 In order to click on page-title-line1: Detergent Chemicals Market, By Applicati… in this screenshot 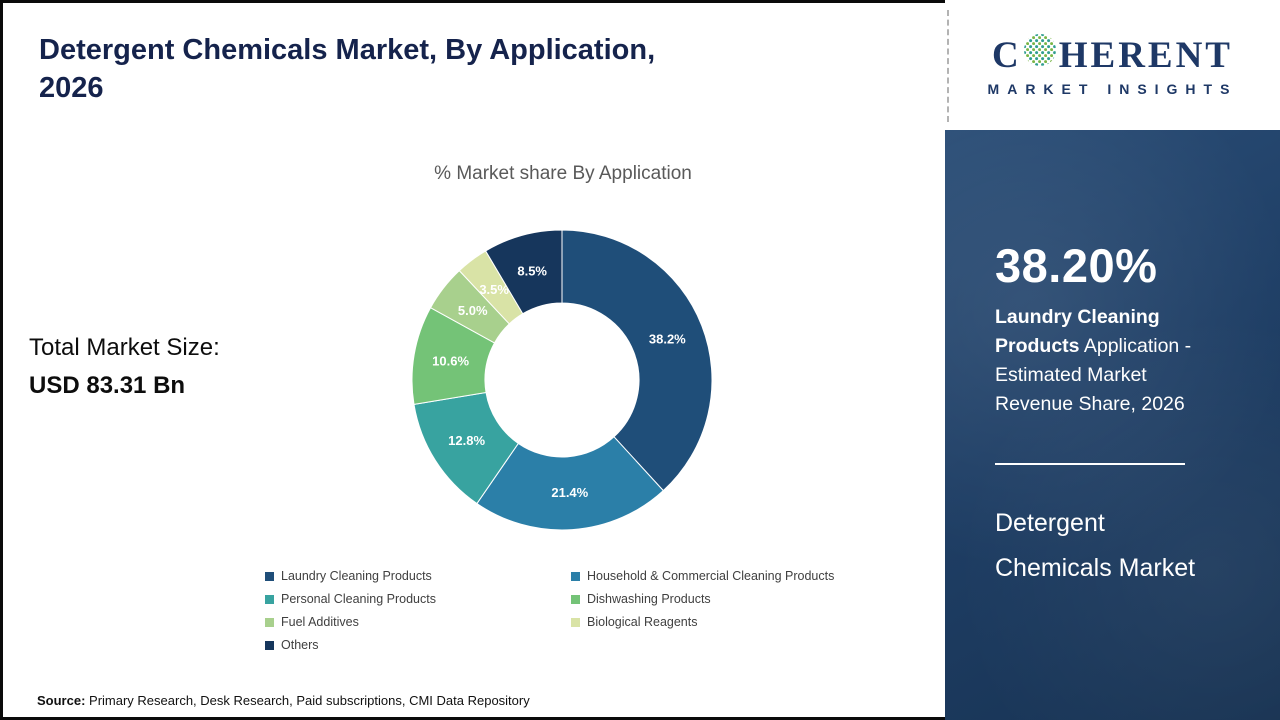, I will do `click(347, 50)`.